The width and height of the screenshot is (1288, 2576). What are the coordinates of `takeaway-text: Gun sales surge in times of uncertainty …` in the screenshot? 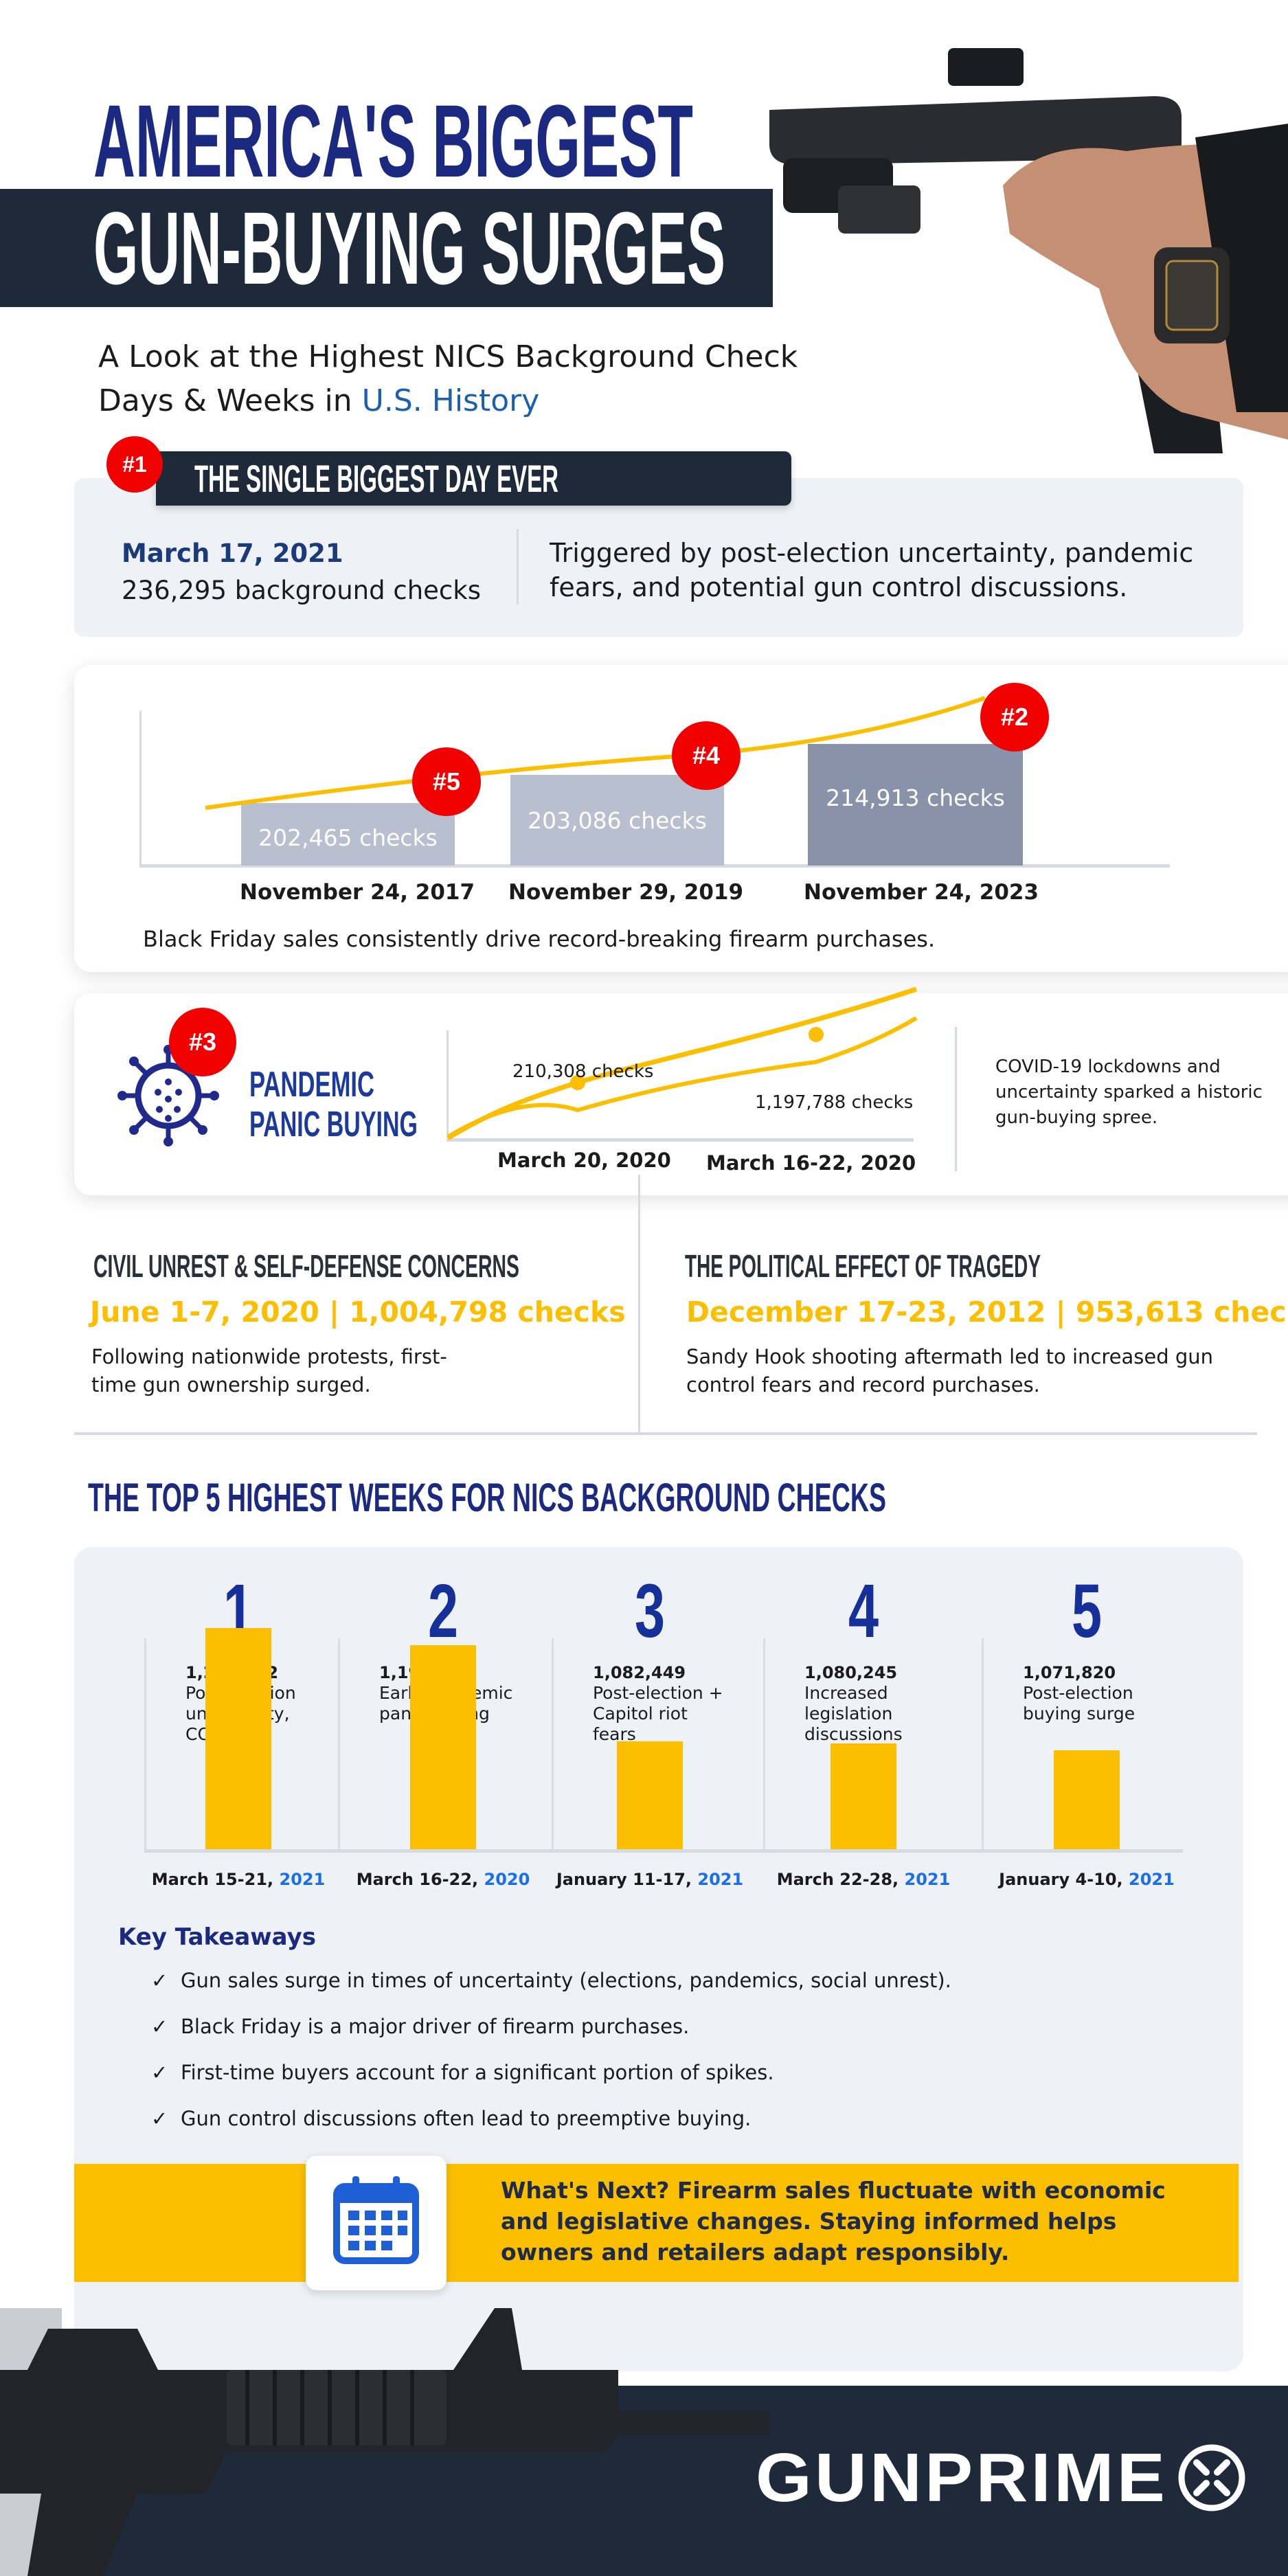 It's located at (566, 1980).